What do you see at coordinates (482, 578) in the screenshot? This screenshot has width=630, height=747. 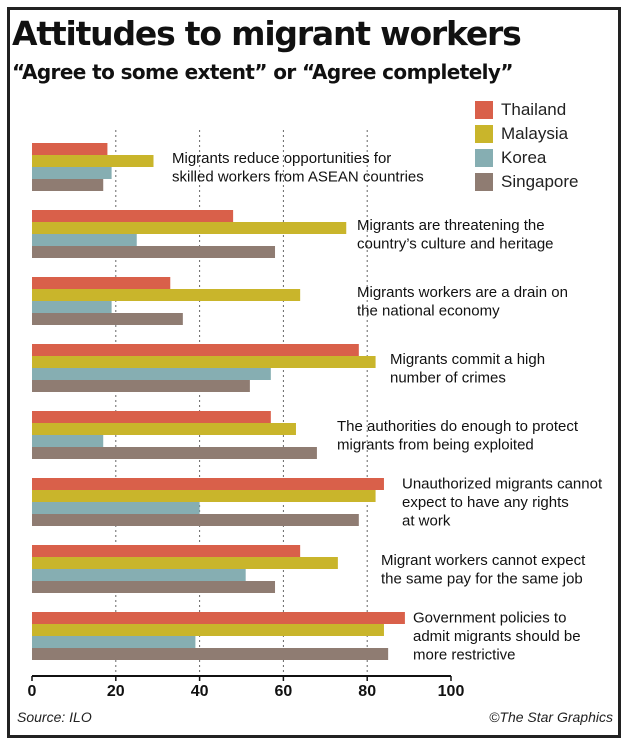 I see `category-label-line: the same pay for the same job` at bounding box center [482, 578].